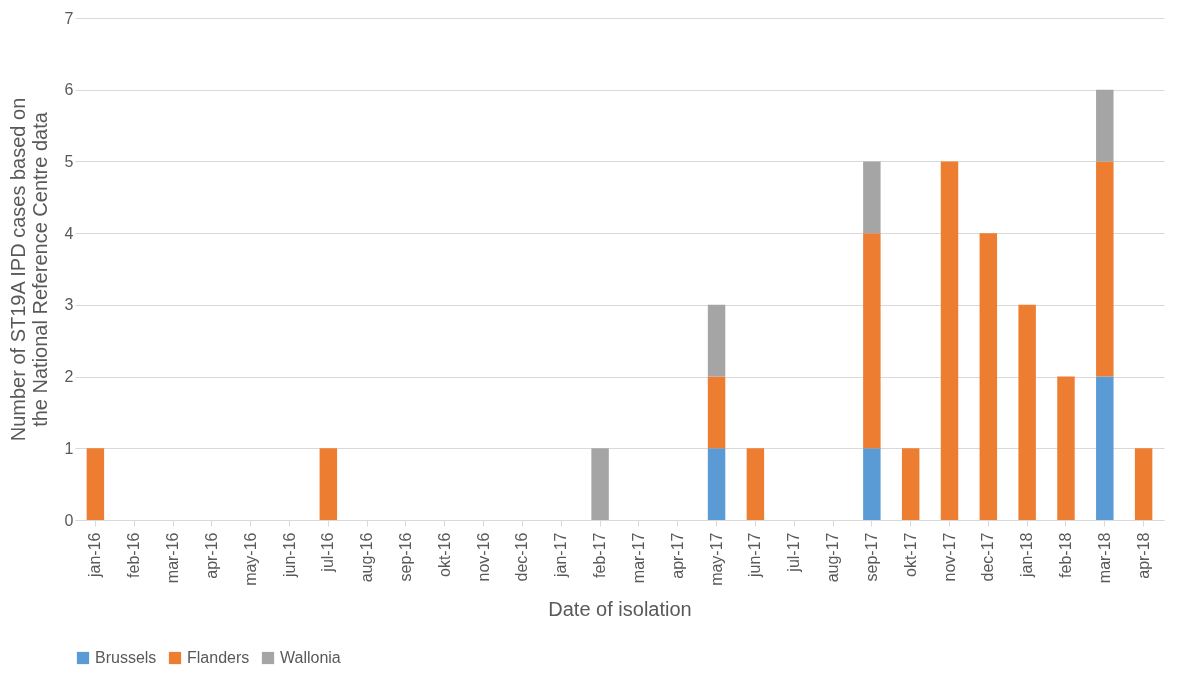 This screenshot has width=1190, height=690. What do you see at coordinates (638, 558) in the screenshot?
I see `x-tick-label: mar-17` at bounding box center [638, 558].